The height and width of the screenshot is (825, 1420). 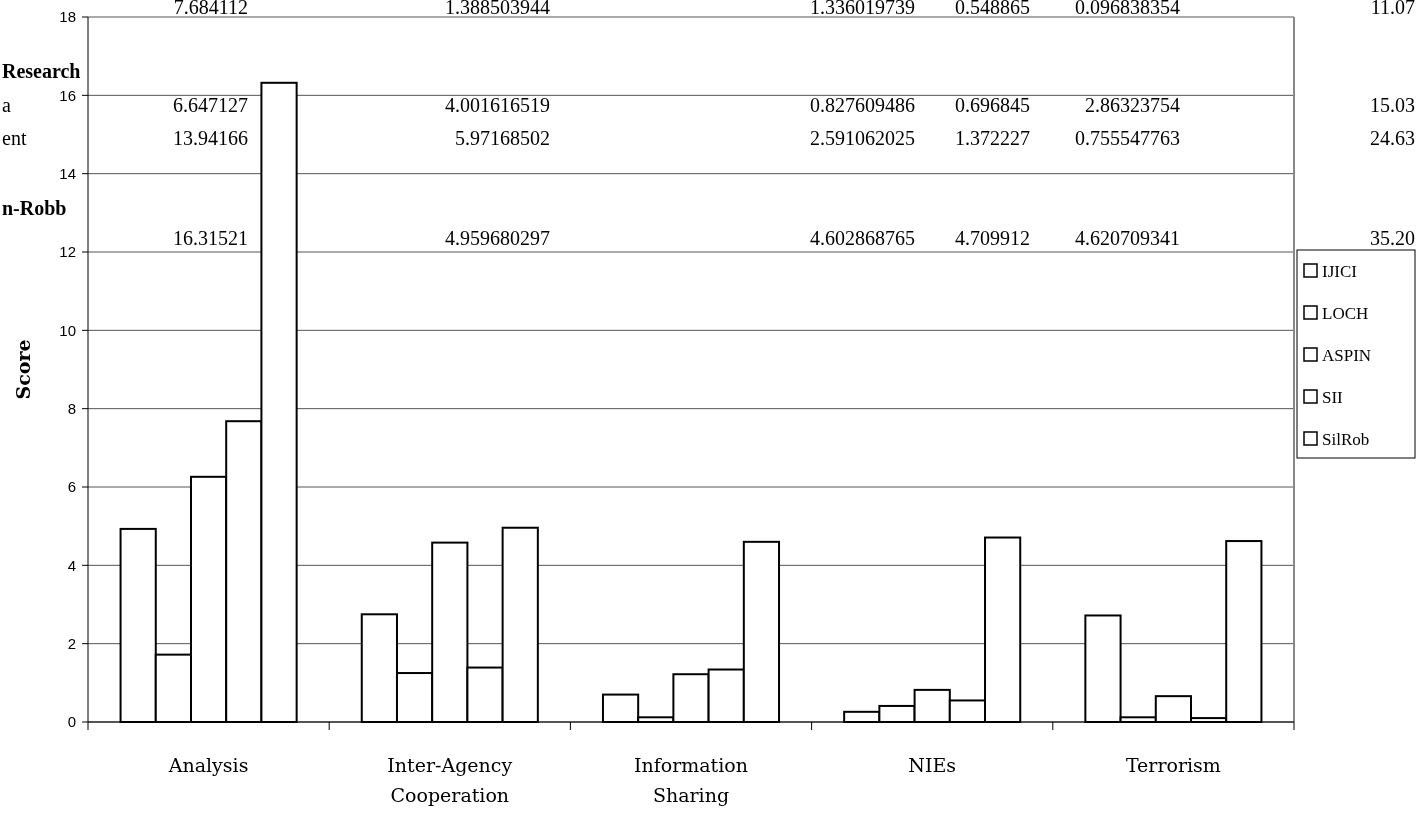 What do you see at coordinates (1346, 439) in the screenshot?
I see `legend-label: SilRob` at bounding box center [1346, 439].